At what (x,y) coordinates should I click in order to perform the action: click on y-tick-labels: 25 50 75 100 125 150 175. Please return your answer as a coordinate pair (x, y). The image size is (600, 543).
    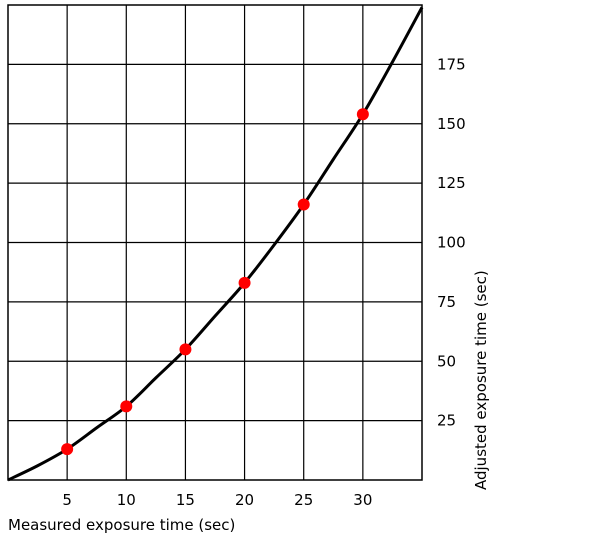
    Looking at the image, I should click on (451, 242).